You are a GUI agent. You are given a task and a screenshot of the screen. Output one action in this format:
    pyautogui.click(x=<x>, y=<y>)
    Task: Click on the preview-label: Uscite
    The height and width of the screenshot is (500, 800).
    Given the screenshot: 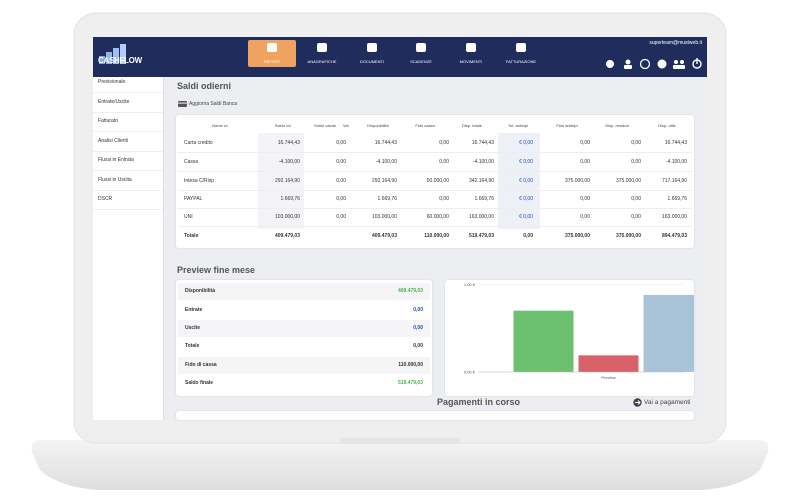 What is the action you would take?
    pyautogui.click(x=193, y=328)
    